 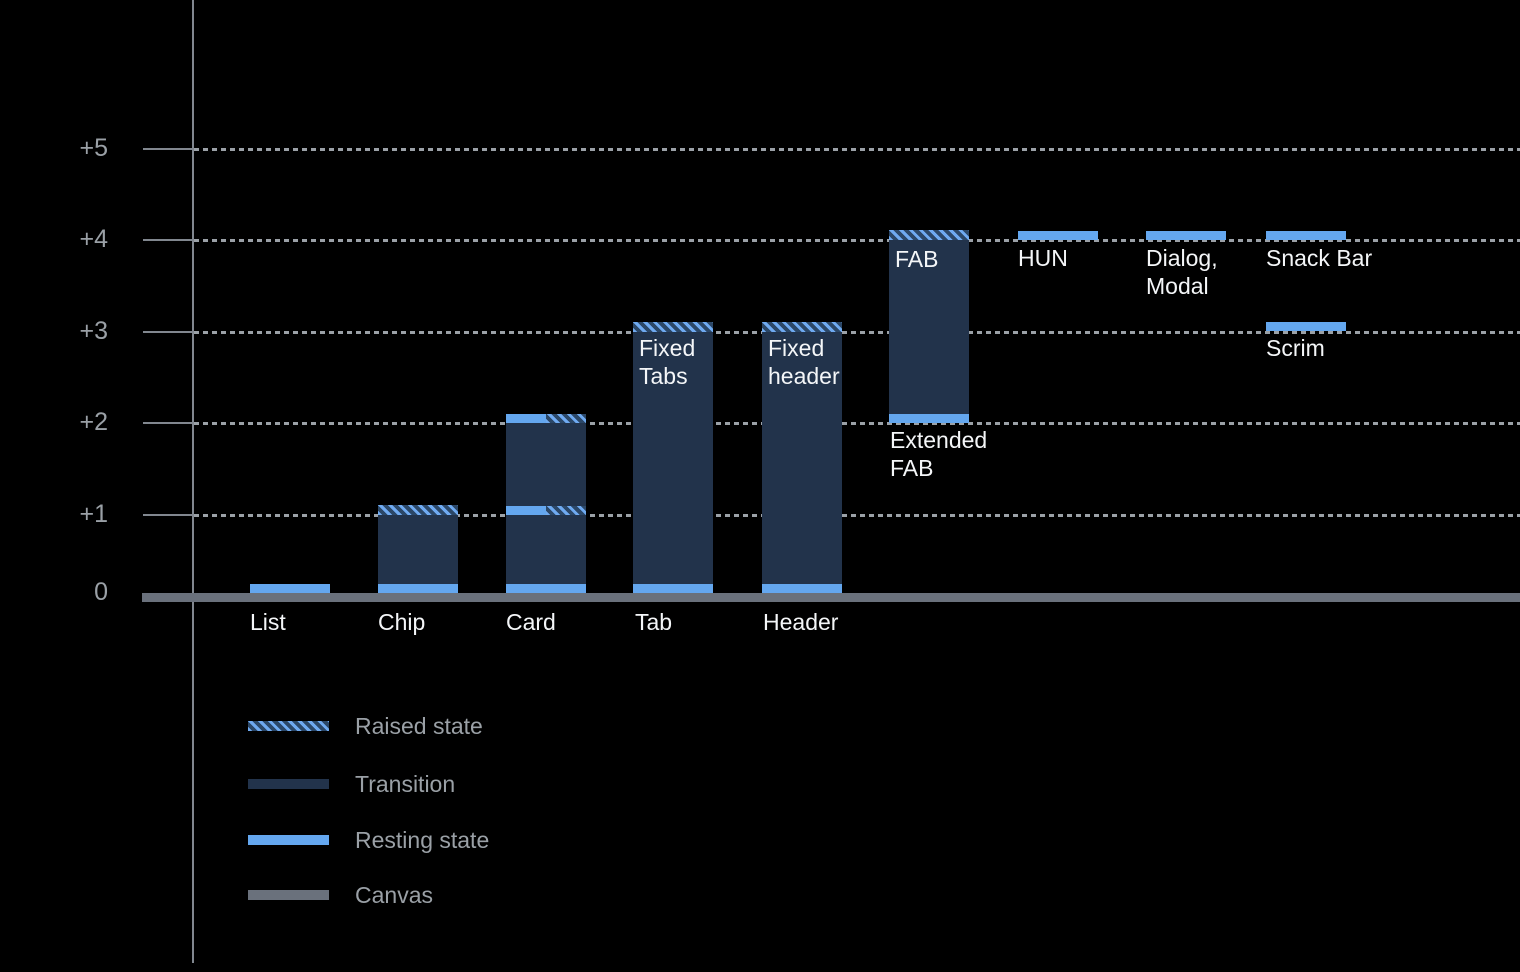 What do you see at coordinates (340, 895) in the screenshot?
I see `legend-item-canvas: Canvas` at bounding box center [340, 895].